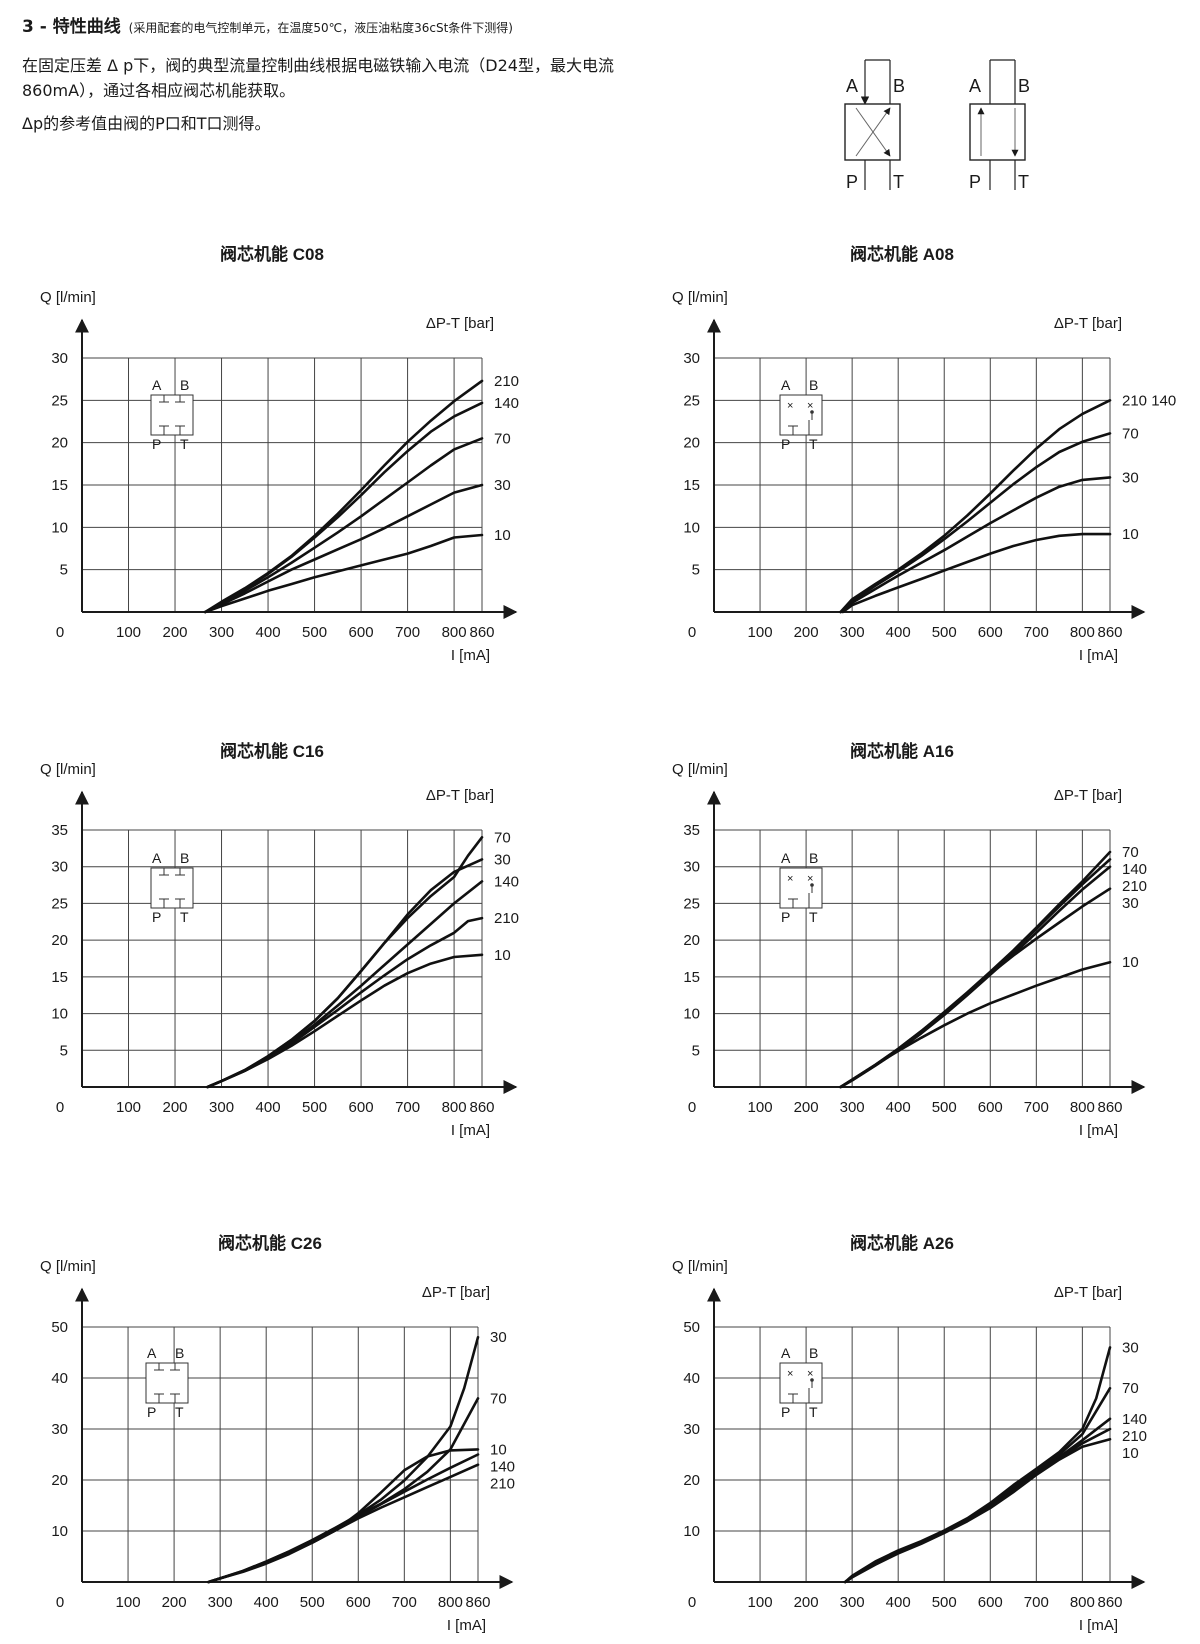 This screenshot has width=1200, height=1644. I want to click on series-group, so click(977, 1465).